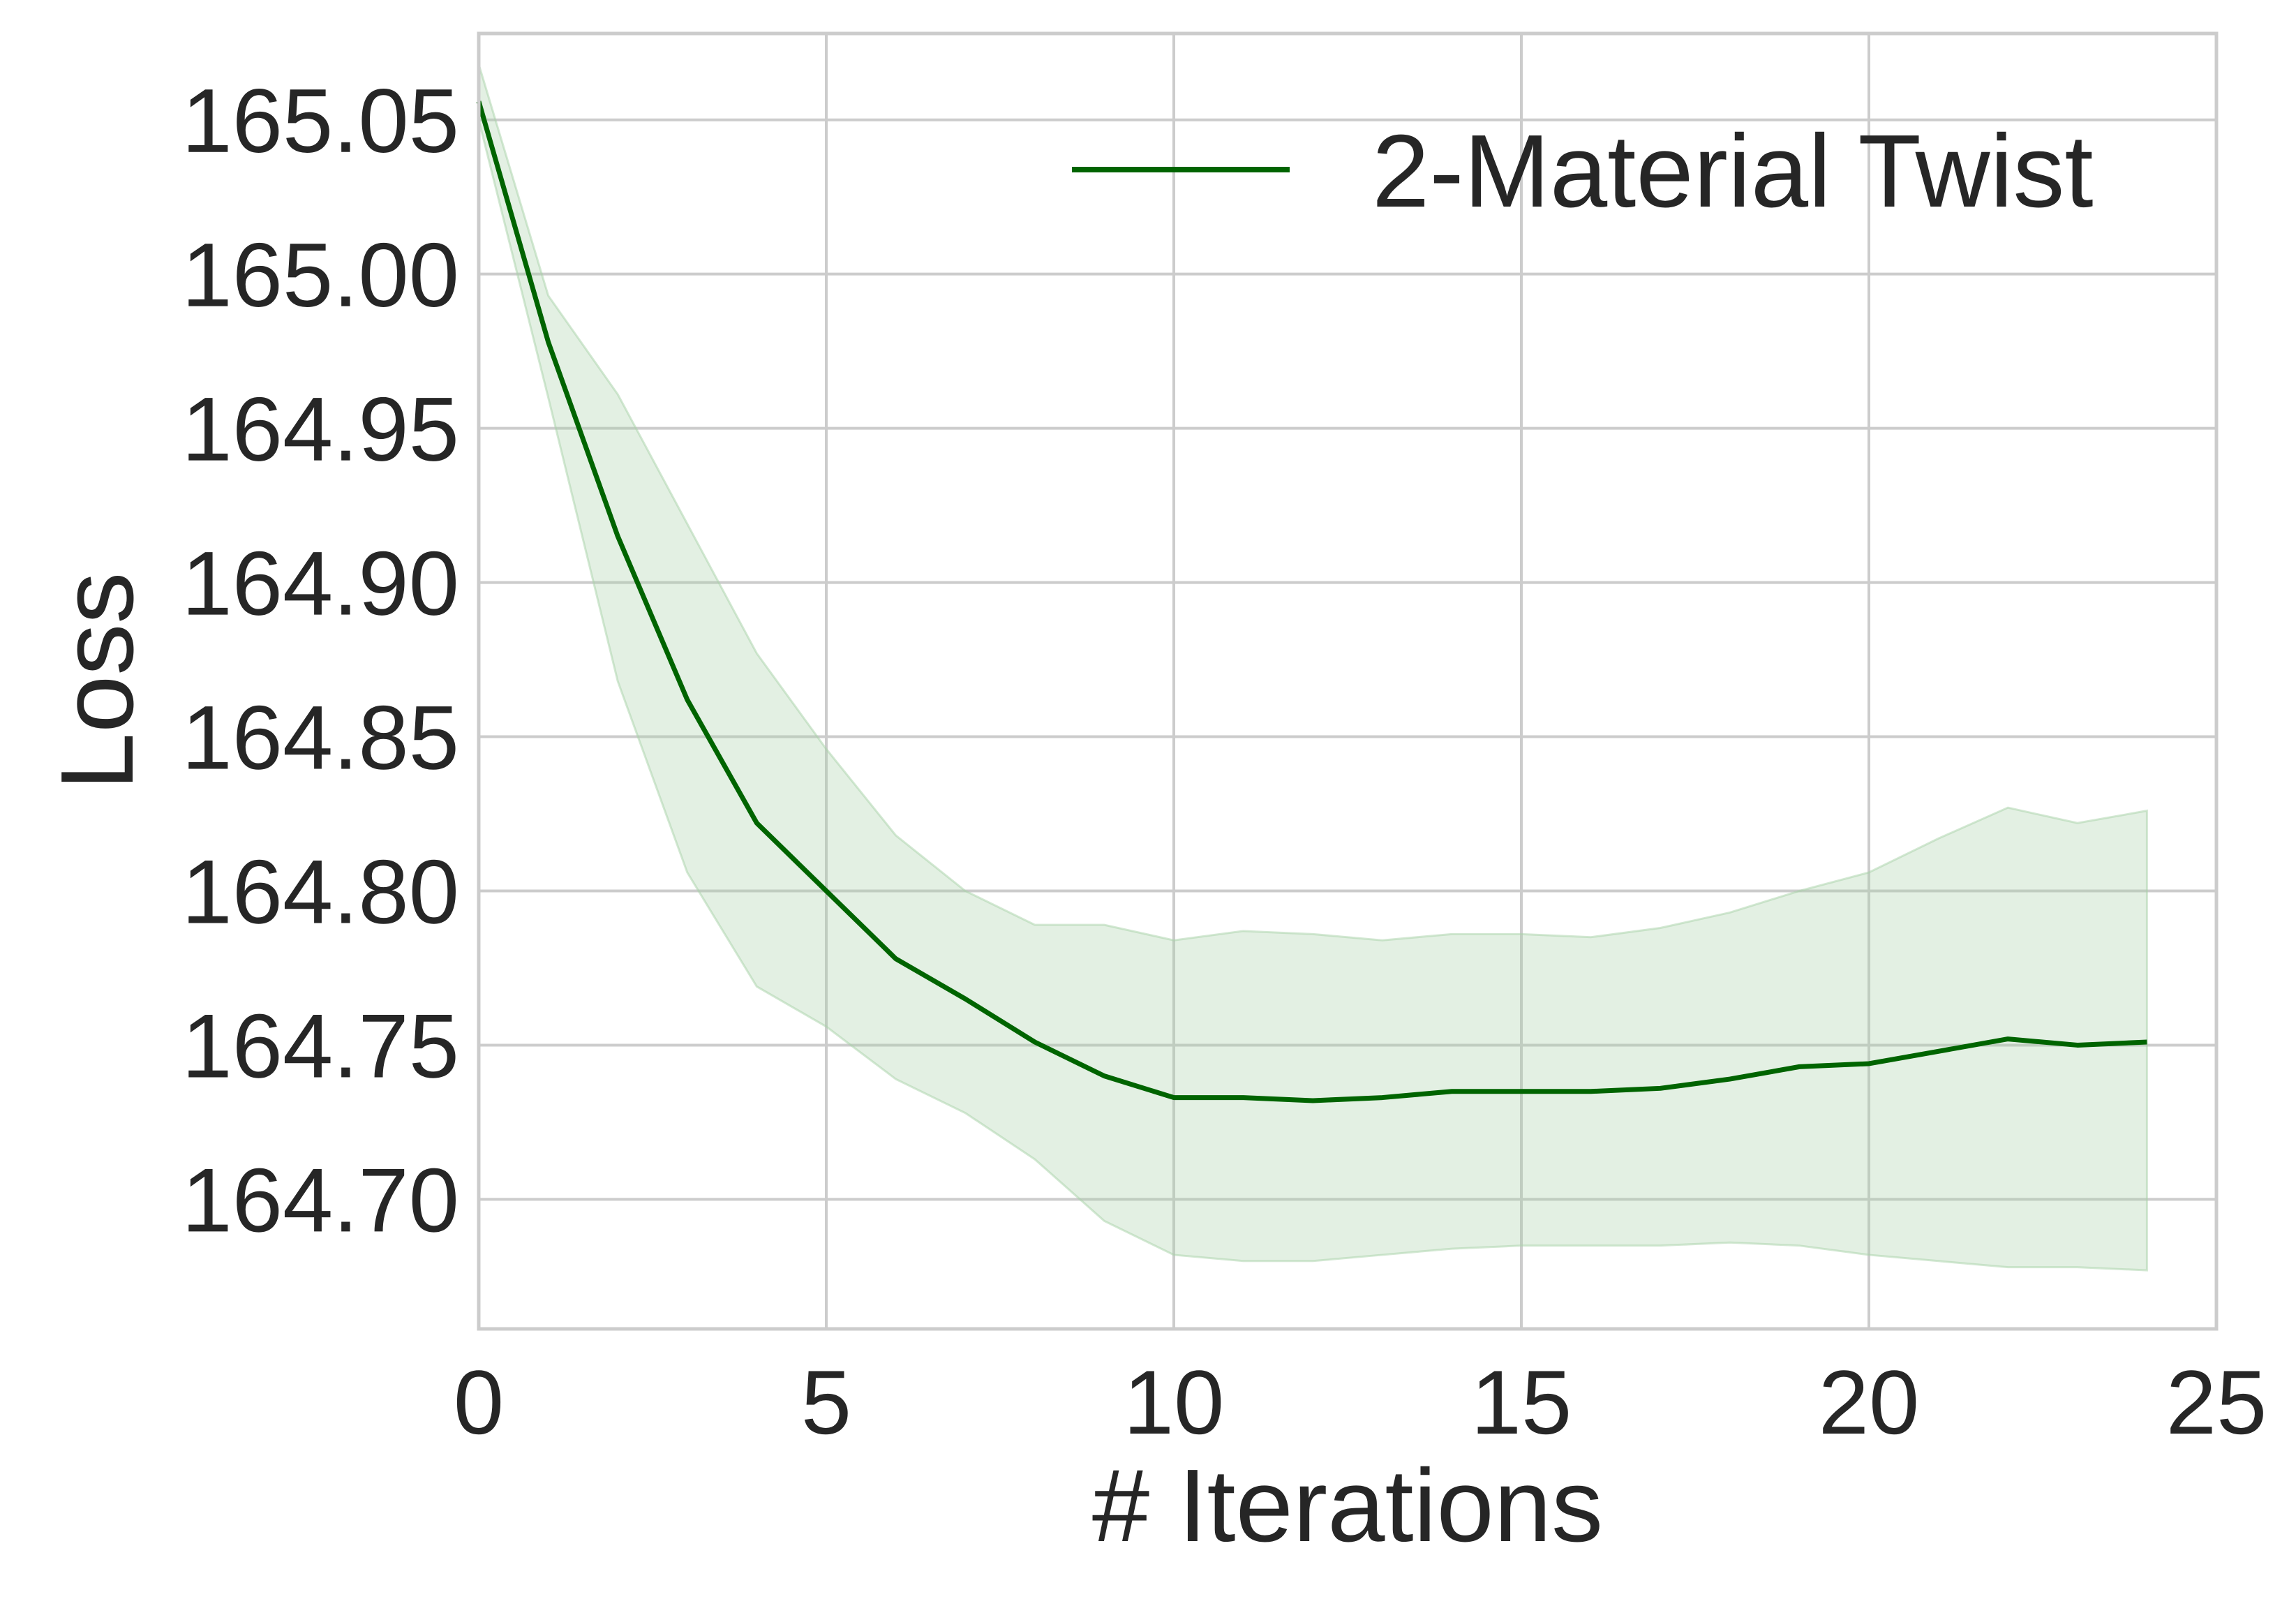 Image resolution: width=2296 pixels, height=1599 pixels. What do you see at coordinates (1869, 1402) in the screenshot?
I see `x-tick-label: 20` at bounding box center [1869, 1402].